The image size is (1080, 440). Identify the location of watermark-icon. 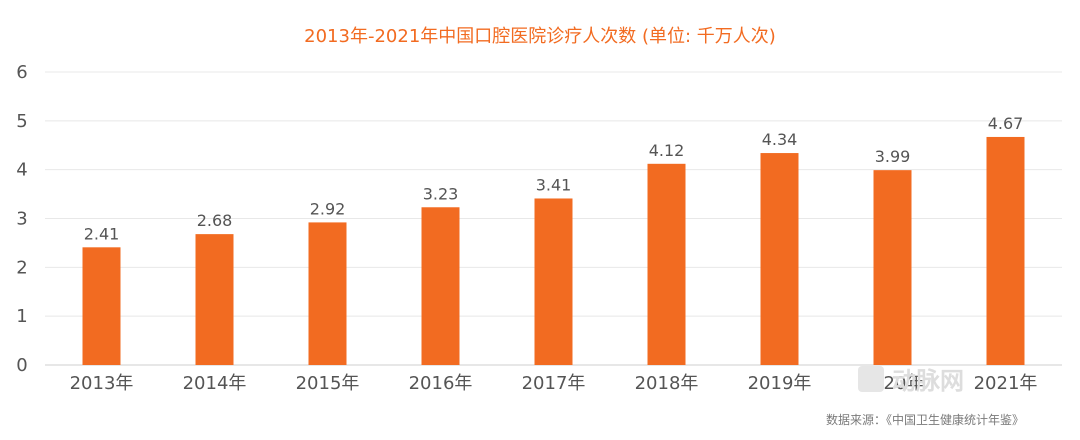
(871, 379).